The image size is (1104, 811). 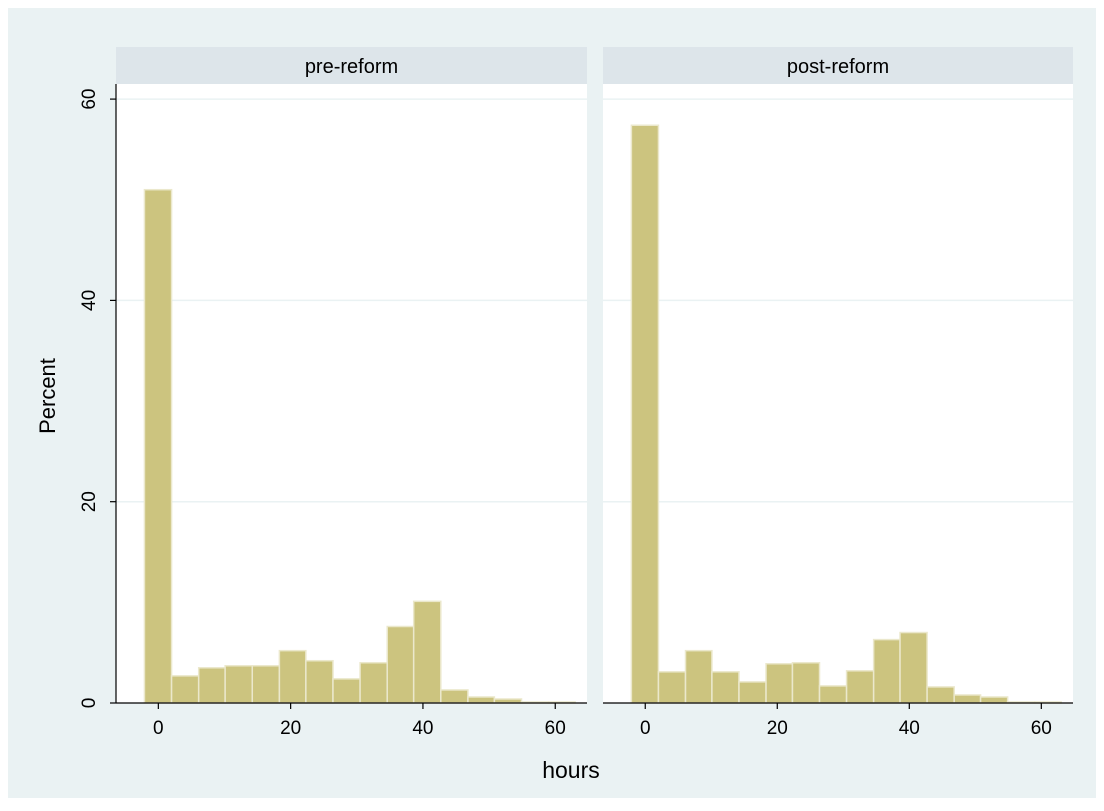 What do you see at coordinates (98, 396) in the screenshot?
I see `y-axis: 0 20 40 60` at bounding box center [98, 396].